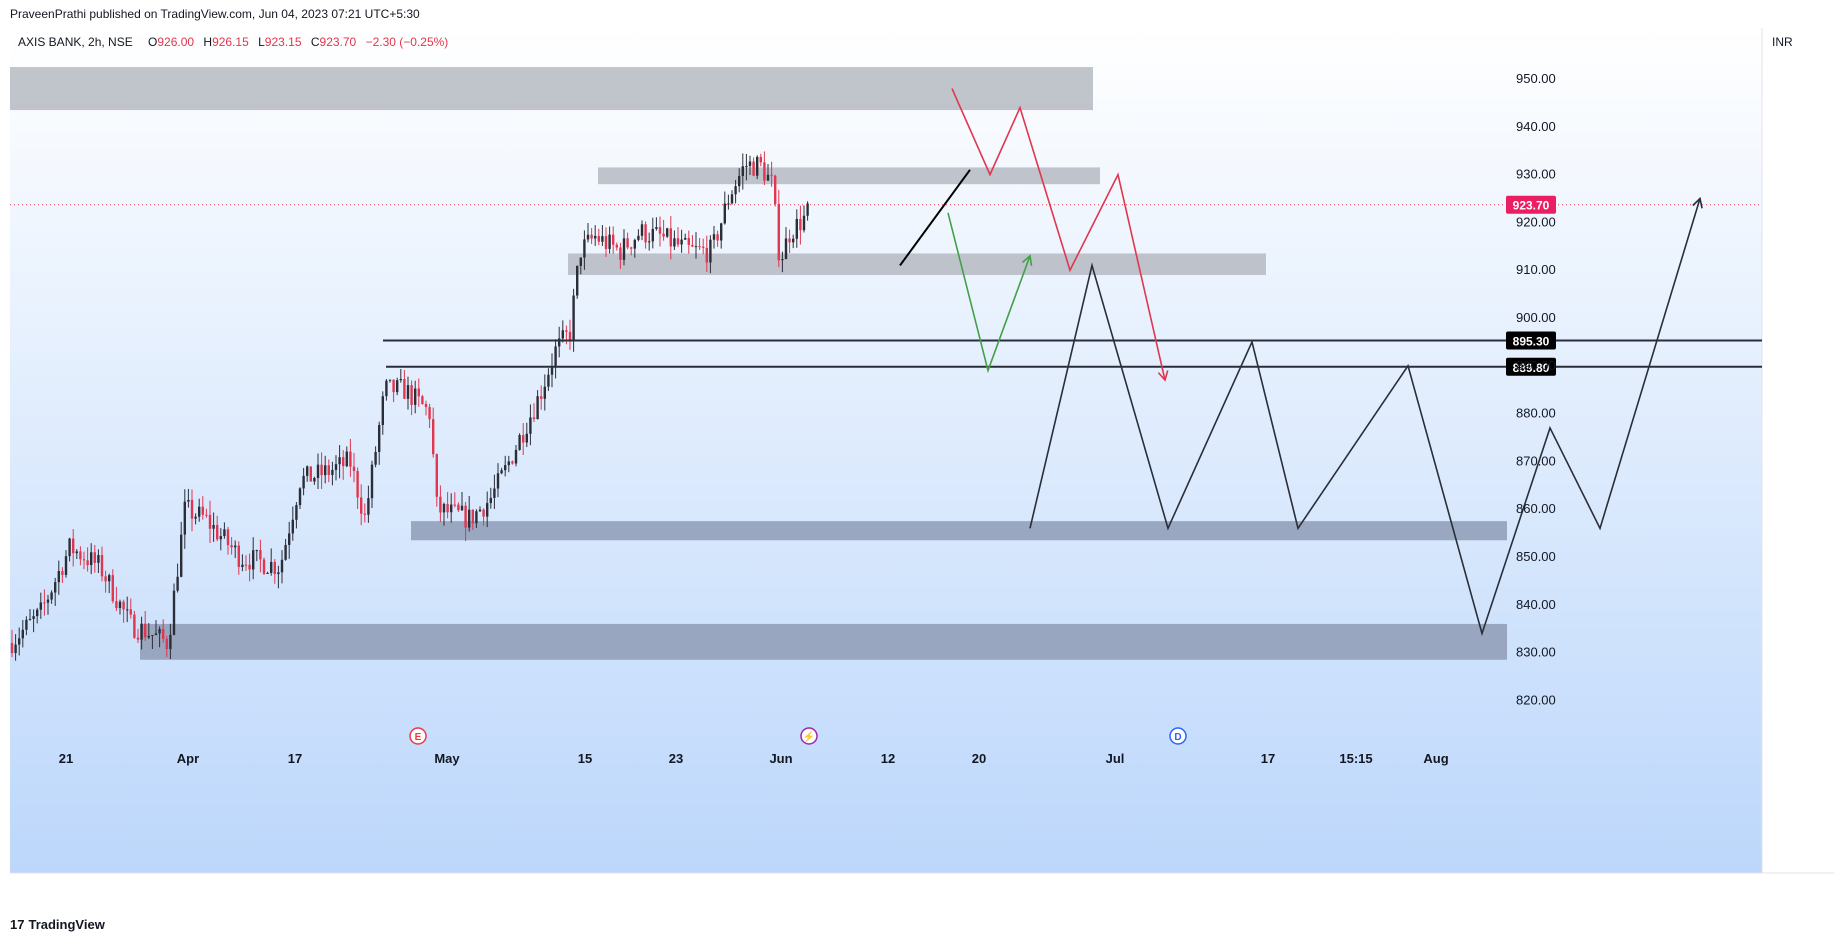  Describe the element at coordinates (1536, 556) in the screenshot. I see `y-tick-label: 850.00` at that location.